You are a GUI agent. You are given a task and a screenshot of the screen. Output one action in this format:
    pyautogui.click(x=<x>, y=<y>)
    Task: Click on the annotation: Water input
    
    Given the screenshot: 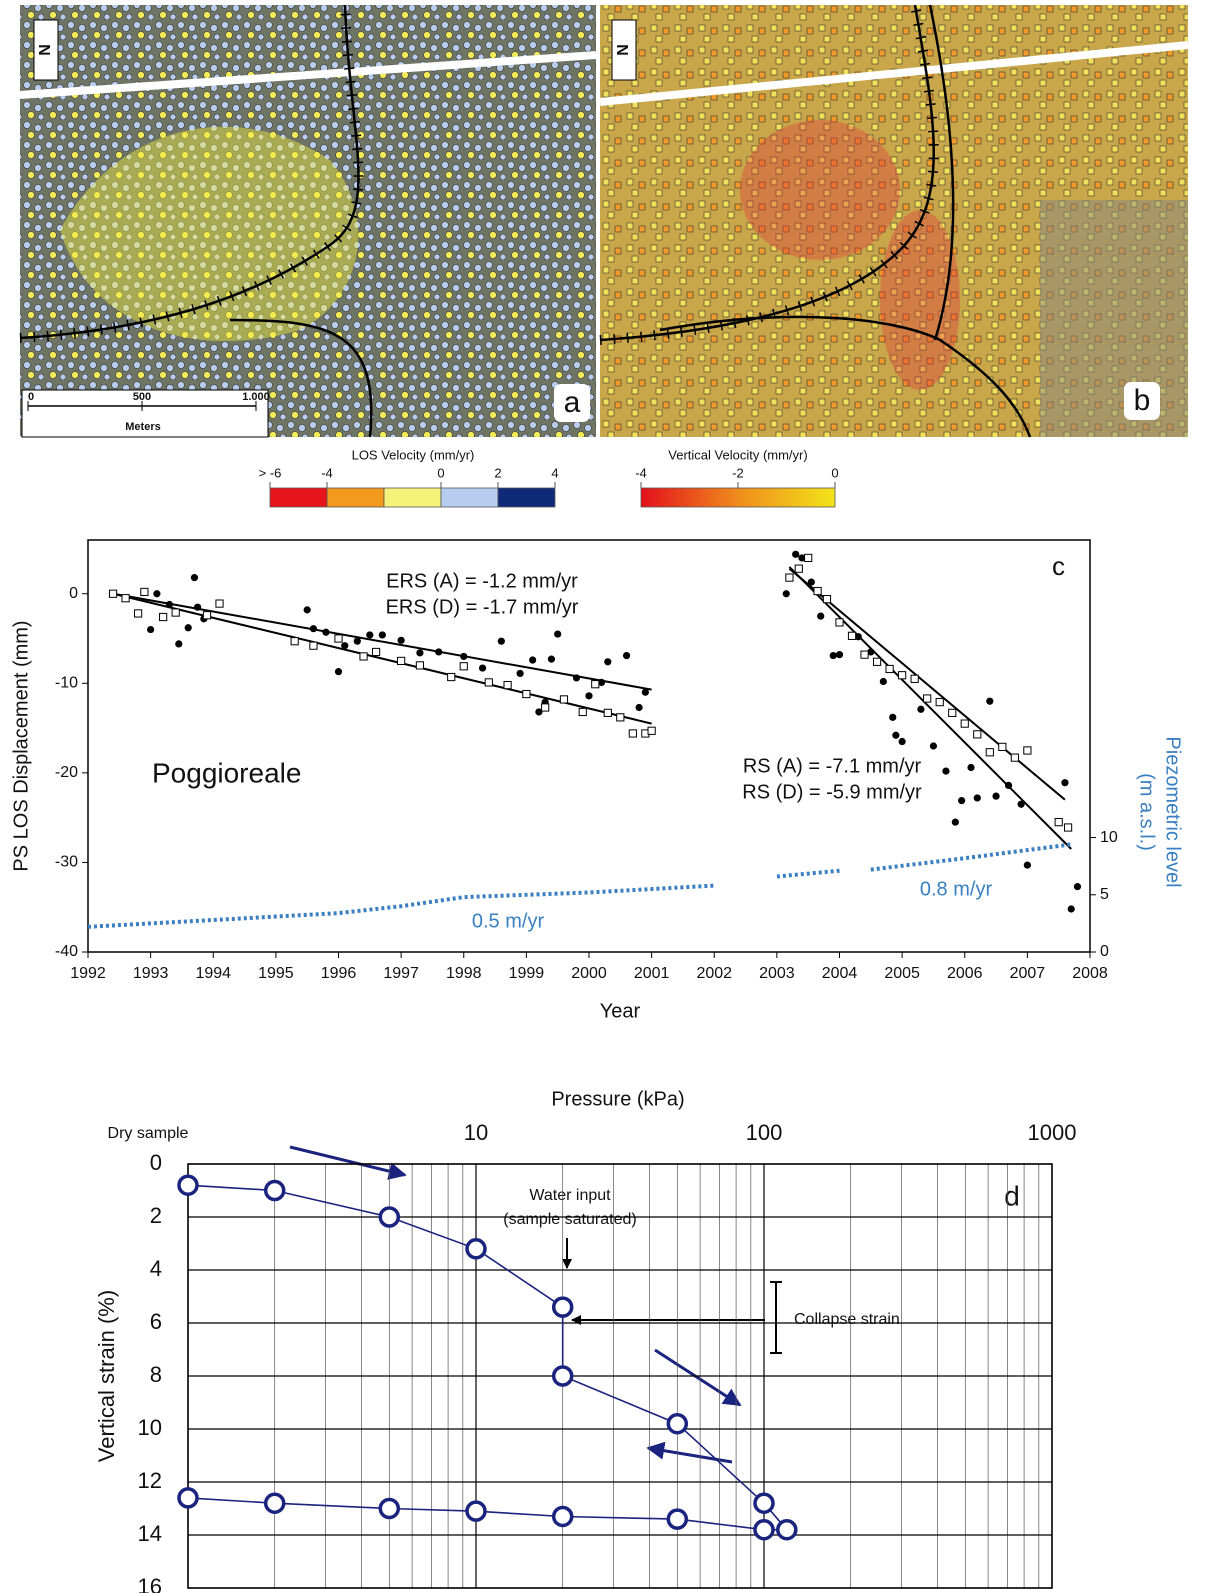 What is the action you would take?
    pyautogui.click(x=570, y=1195)
    